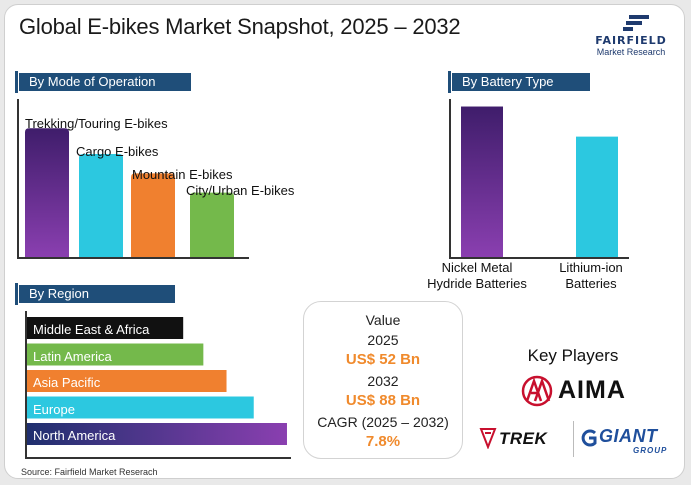 The image size is (691, 485). Describe the element at coordinates (573, 355) in the screenshot. I see `key-players-heading: Key Players` at that location.